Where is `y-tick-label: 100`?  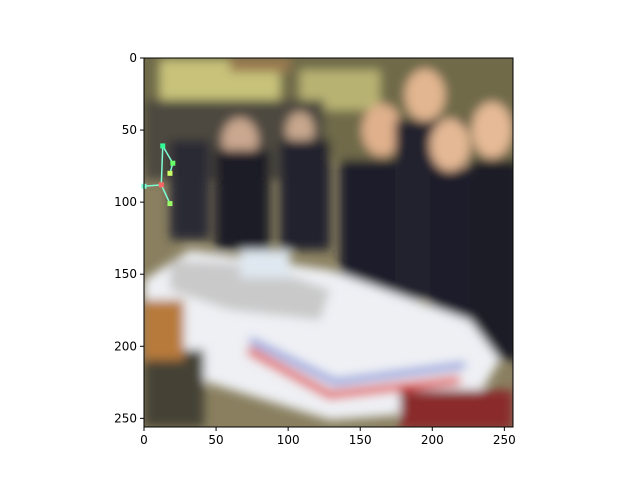
y-tick-label: 100 is located at coordinates (125, 202).